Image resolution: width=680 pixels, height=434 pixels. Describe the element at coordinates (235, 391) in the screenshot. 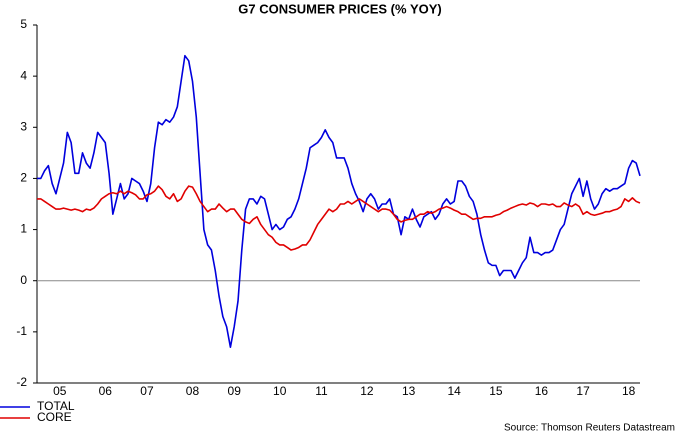

I see `x-tick-label: 09` at that location.